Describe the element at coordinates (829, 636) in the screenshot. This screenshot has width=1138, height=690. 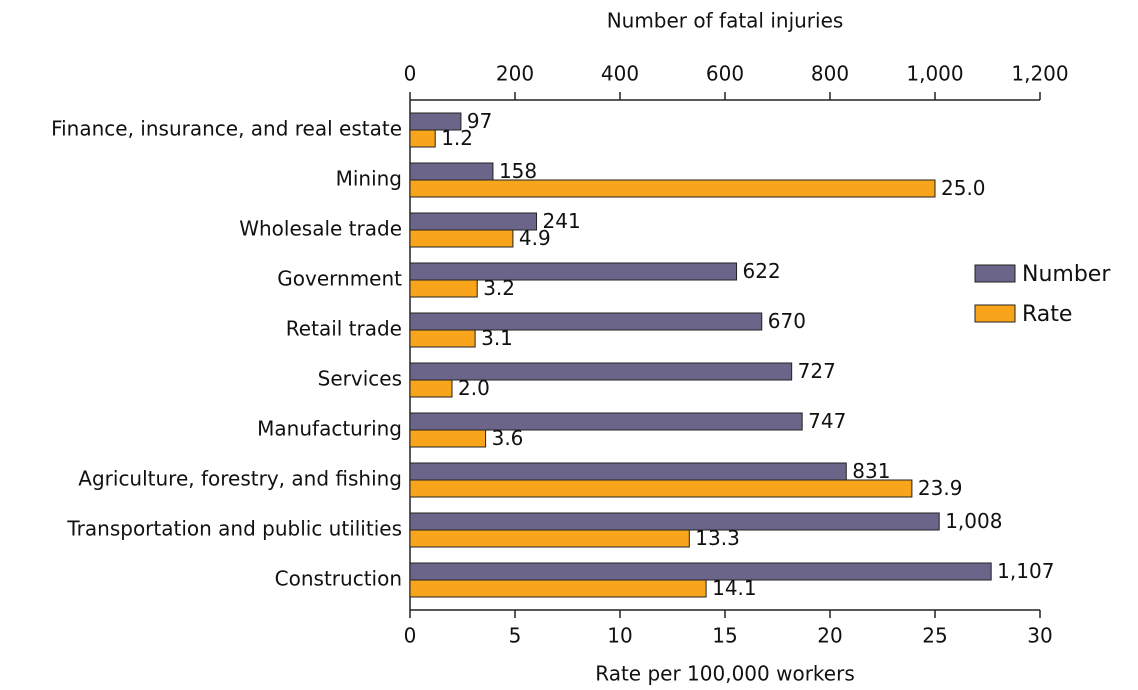
I see `x-tick-label: 20` at that location.